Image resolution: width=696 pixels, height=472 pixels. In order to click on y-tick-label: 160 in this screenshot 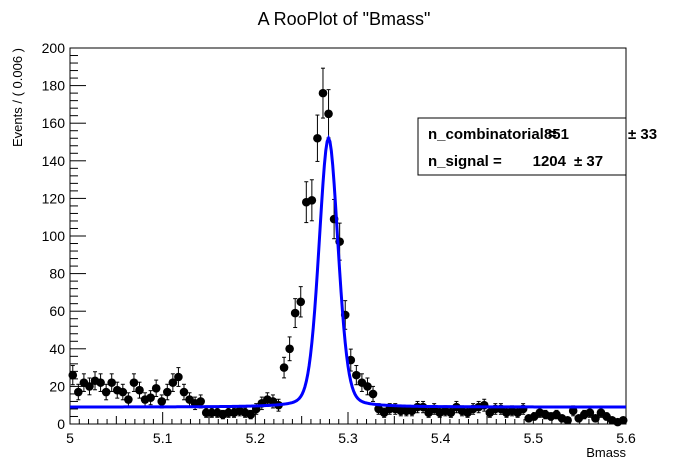, I will do `click(54, 123)`.